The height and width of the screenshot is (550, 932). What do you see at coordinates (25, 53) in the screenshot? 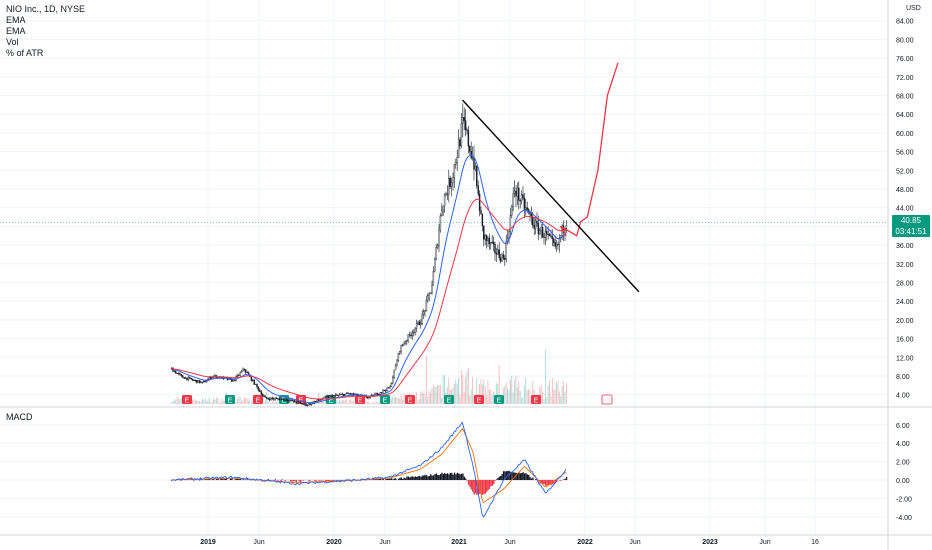
I see `legend-indicator: % of ATR` at bounding box center [25, 53].